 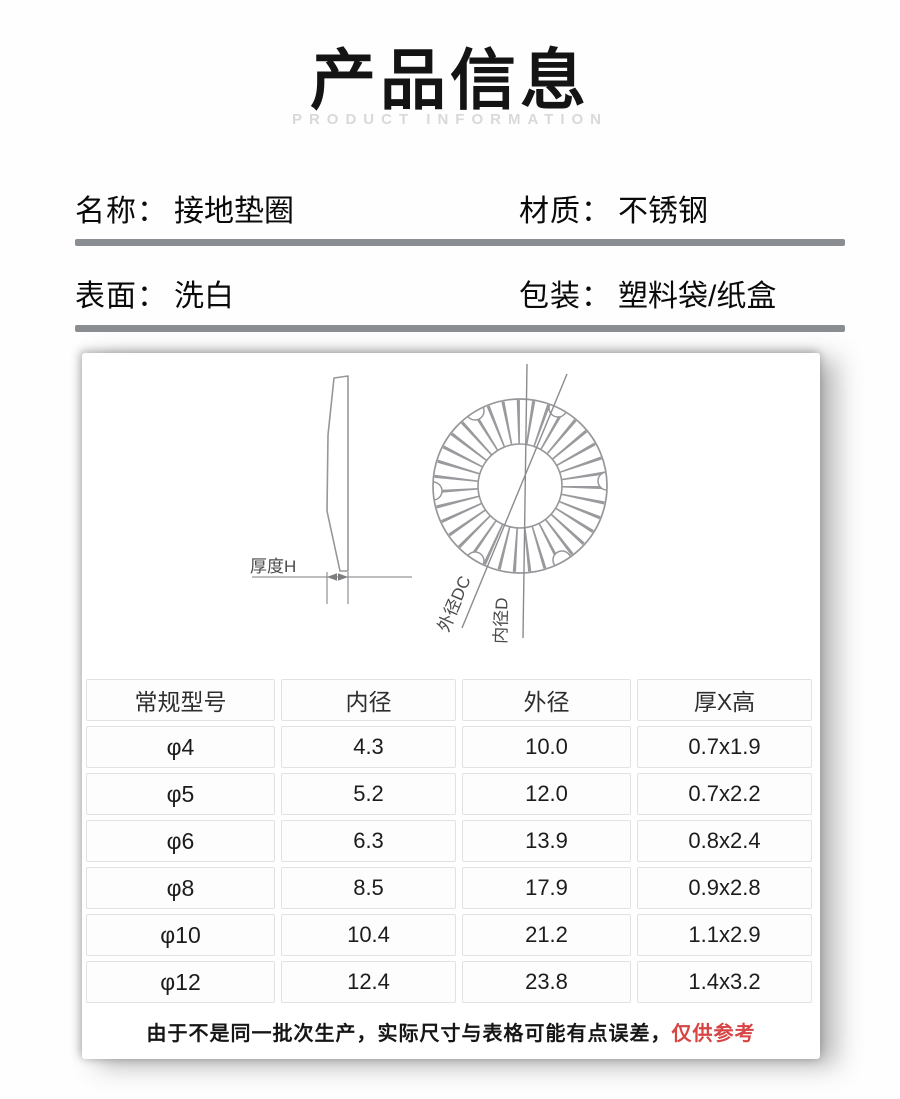 I want to click on table-cell: 17.9, so click(x=546, y=888).